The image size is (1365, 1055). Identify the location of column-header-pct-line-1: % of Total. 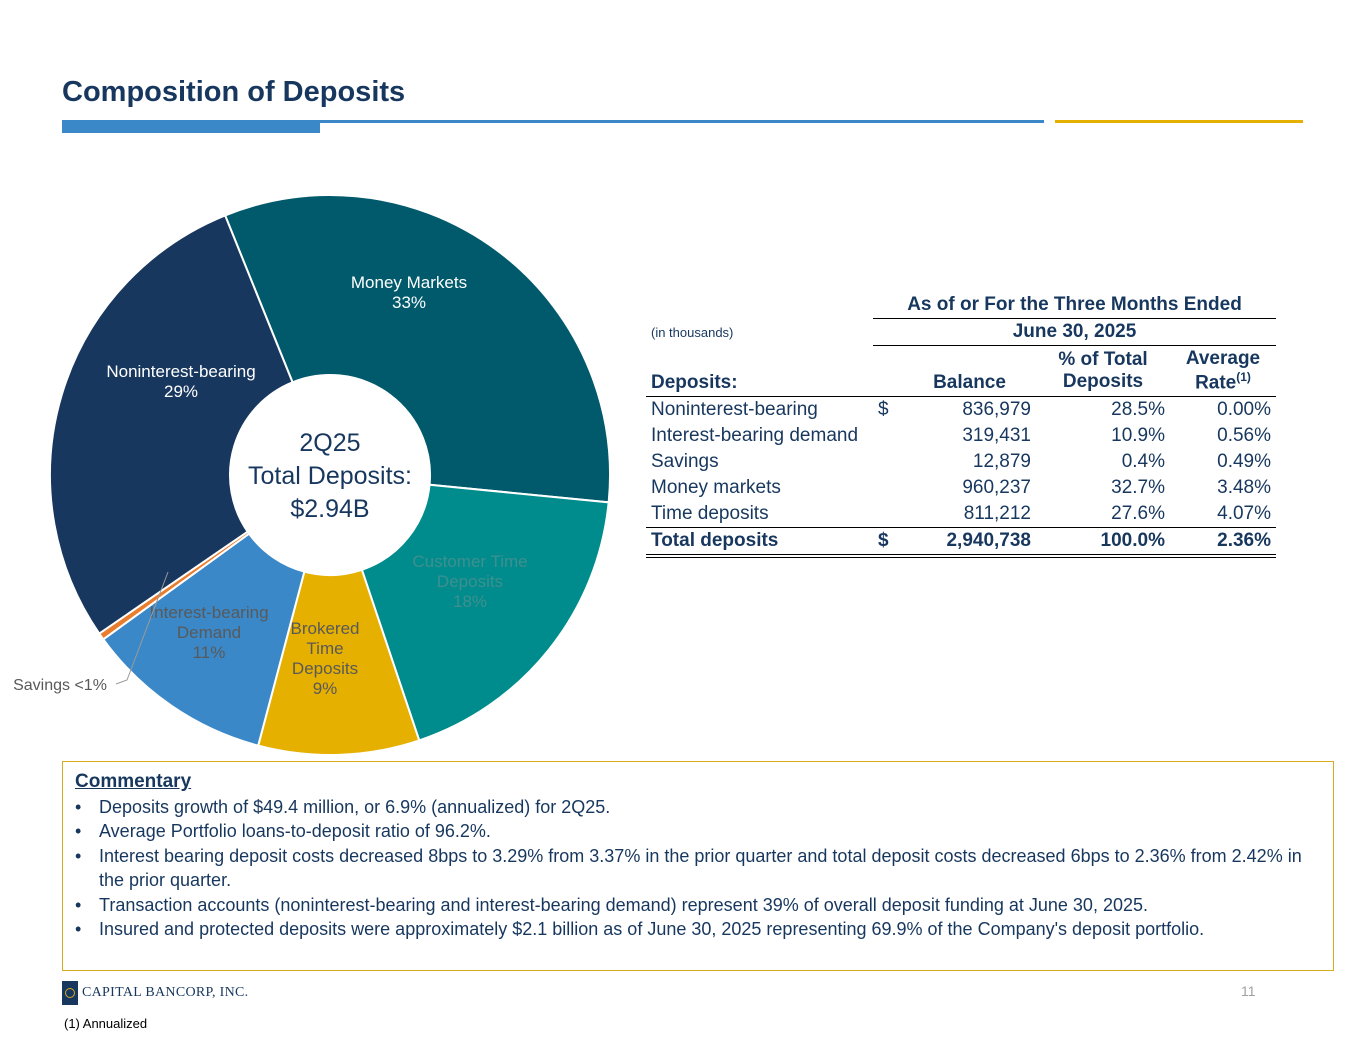
(1103, 360).